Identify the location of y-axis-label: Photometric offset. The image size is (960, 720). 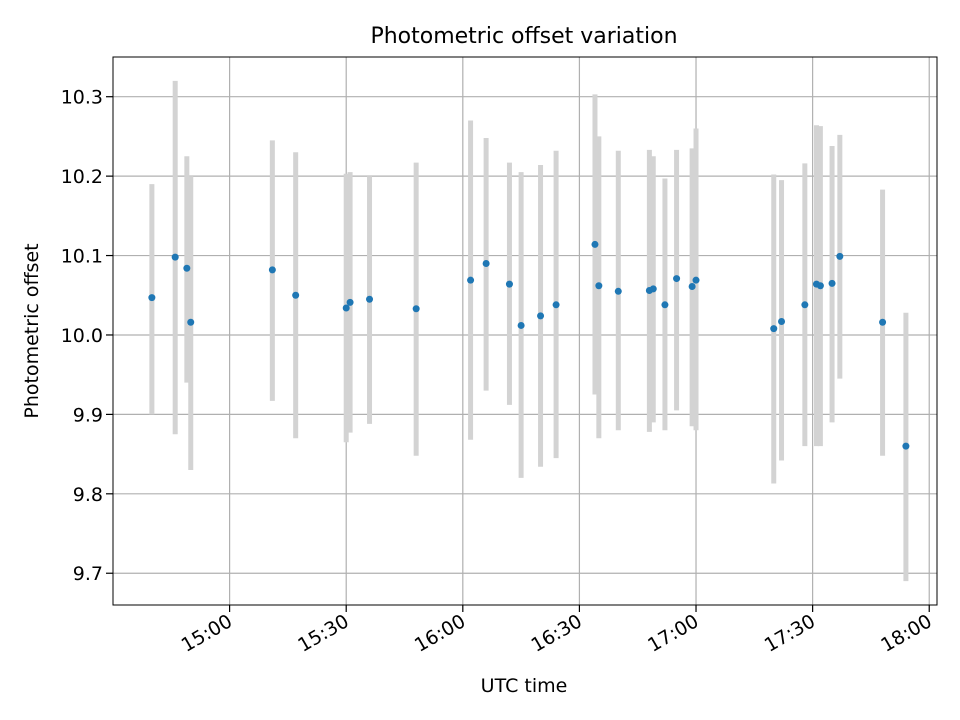
(32, 330).